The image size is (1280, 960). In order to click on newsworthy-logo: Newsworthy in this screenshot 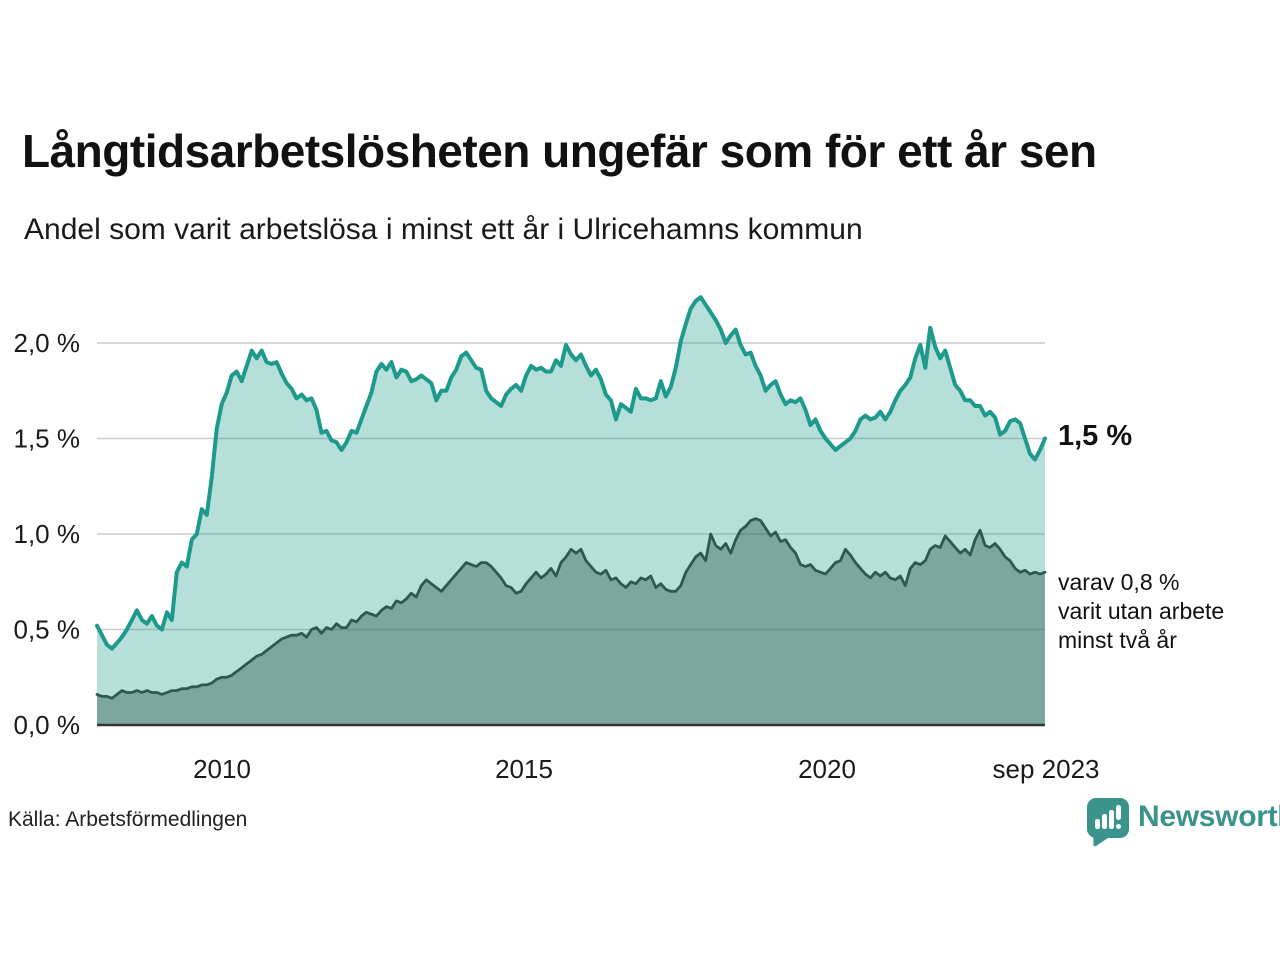, I will do `click(1183, 823)`.